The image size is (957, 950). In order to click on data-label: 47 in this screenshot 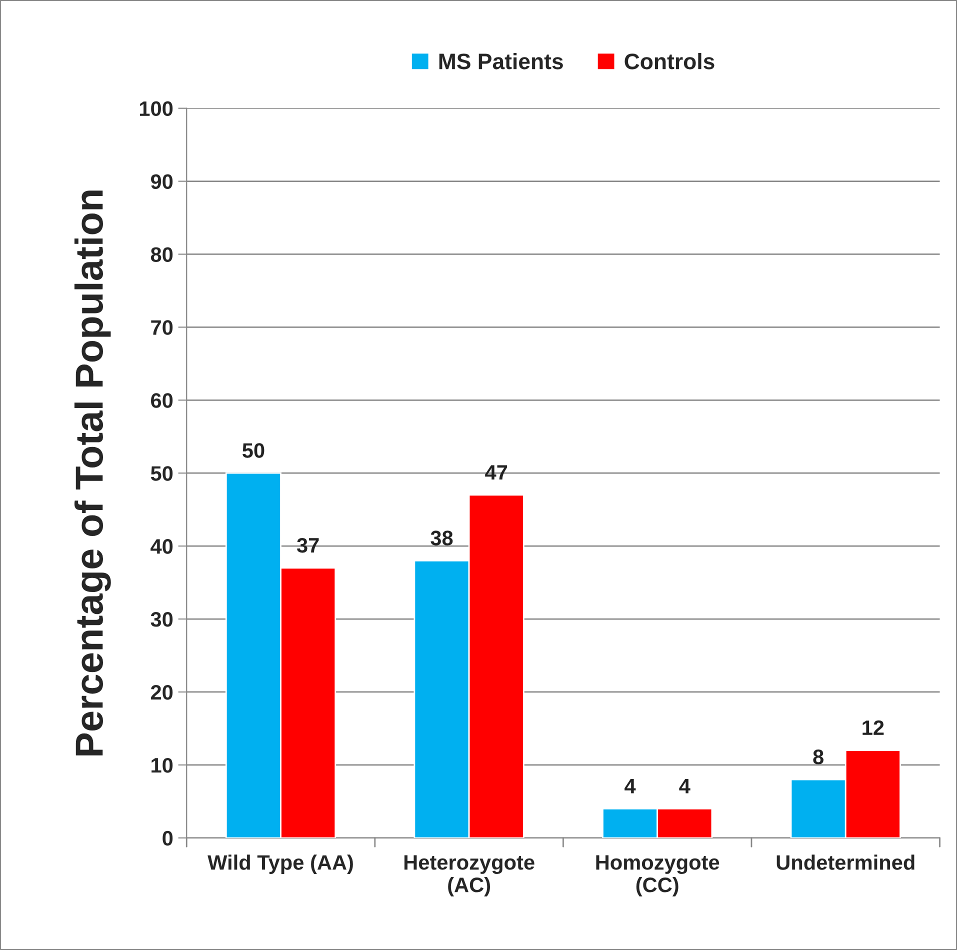, I will do `click(496, 472)`.